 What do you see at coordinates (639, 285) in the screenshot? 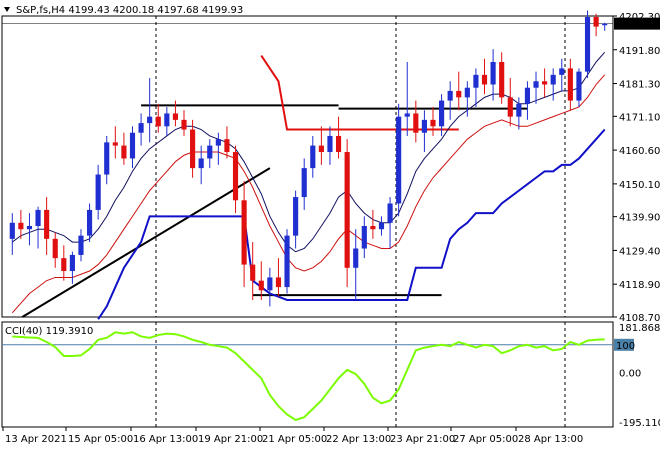
I see `price-tick-label-8: 4118.90` at bounding box center [639, 285].